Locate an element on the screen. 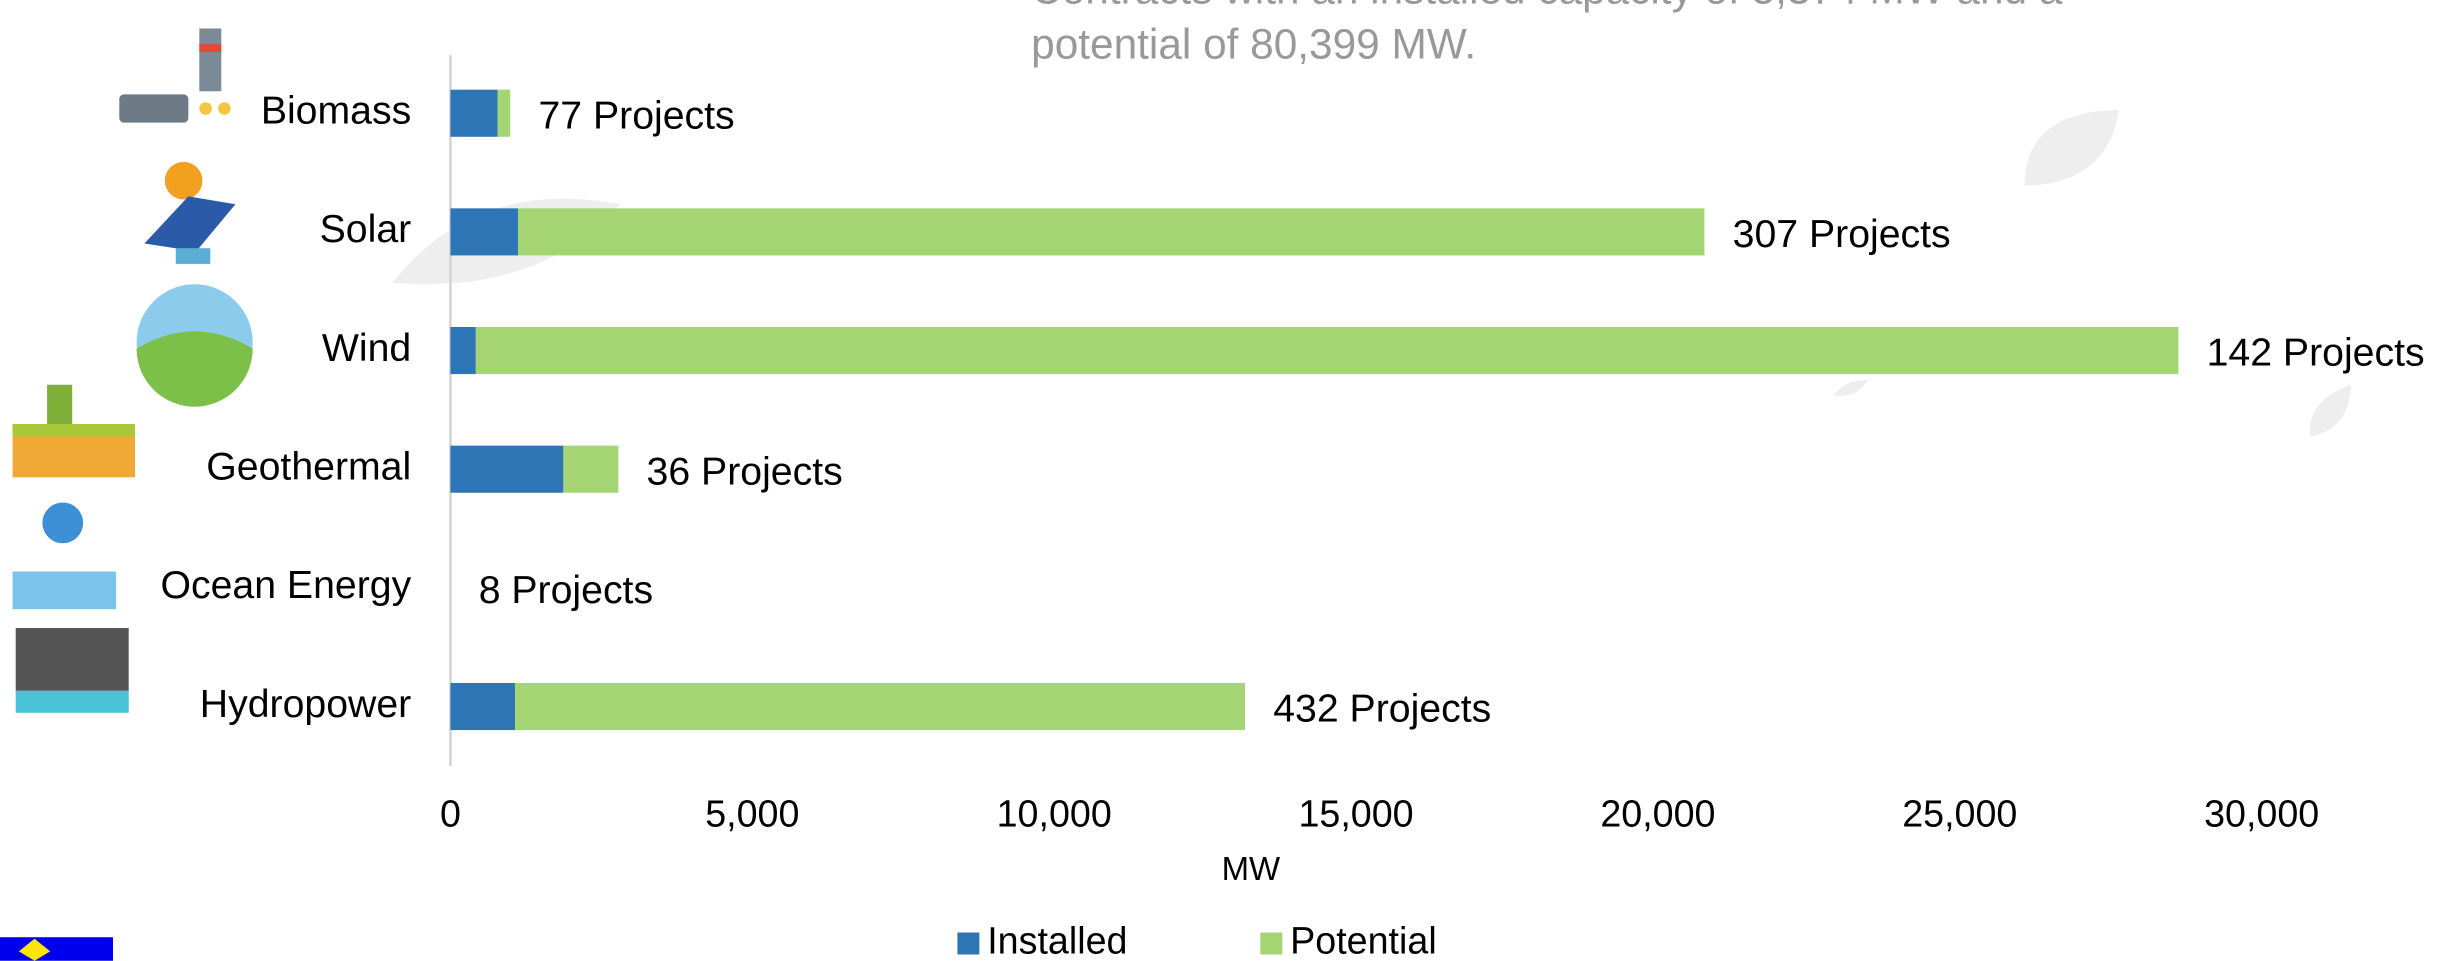 Image resolution: width=2461 pixels, height=961 pixels. bar-label: 36 Projects is located at coordinates (745, 471).